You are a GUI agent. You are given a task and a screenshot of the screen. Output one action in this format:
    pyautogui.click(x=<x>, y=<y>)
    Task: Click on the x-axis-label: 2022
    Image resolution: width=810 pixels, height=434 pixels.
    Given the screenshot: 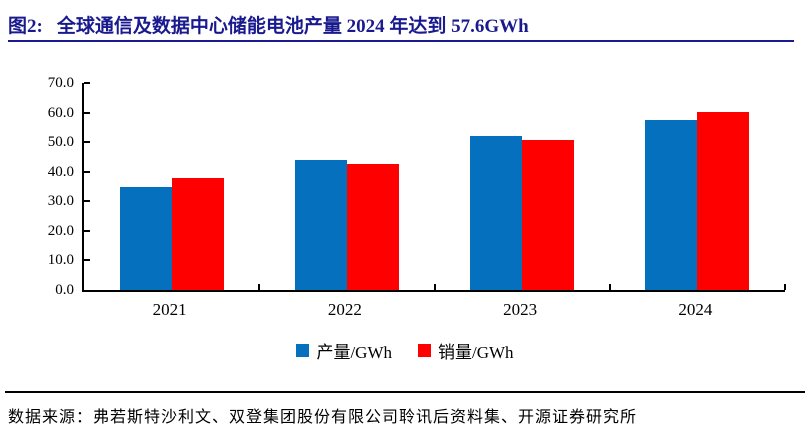 What is the action you would take?
    pyautogui.click(x=344, y=309)
    